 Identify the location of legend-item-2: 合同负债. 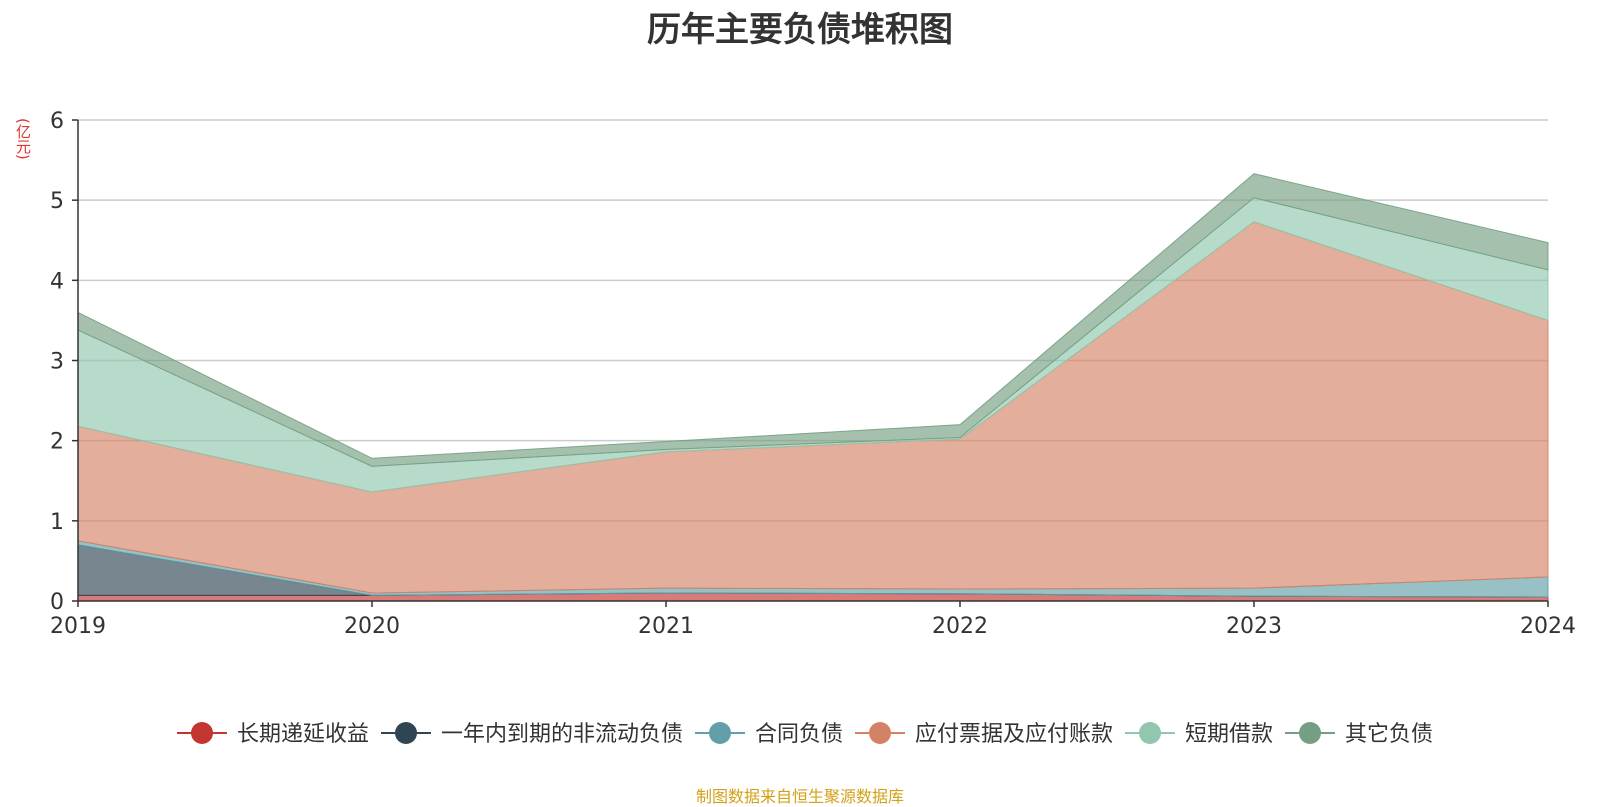
(769, 734).